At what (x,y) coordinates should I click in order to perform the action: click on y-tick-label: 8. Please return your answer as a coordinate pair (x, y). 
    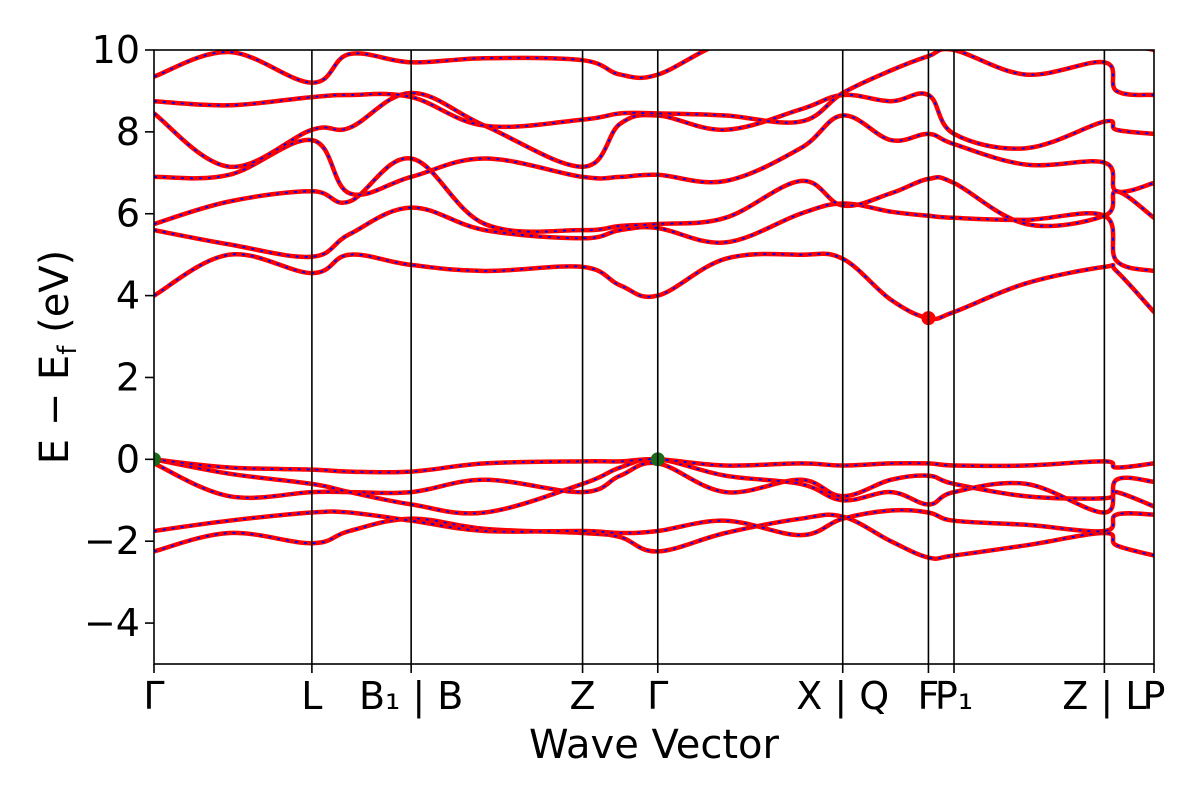
    Looking at the image, I should click on (128, 132).